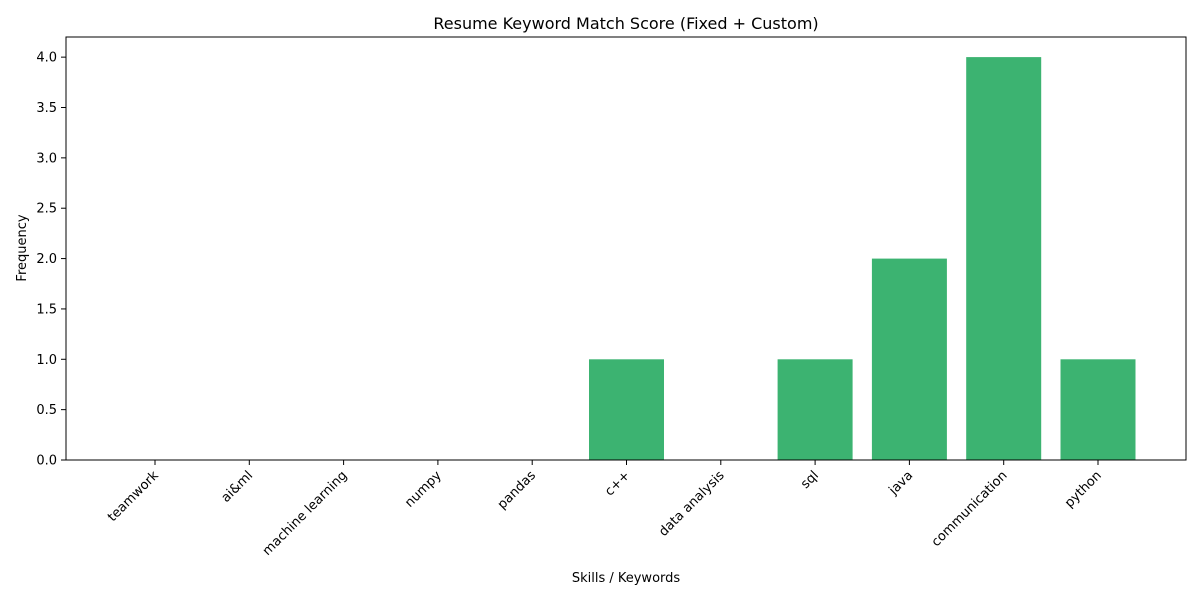 This screenshot has height=604, width=1200. What do you see at coordinates (133, 496) in the screenshot?
I see `x-tick-label: teamwork` at bounding box center [133, 496].